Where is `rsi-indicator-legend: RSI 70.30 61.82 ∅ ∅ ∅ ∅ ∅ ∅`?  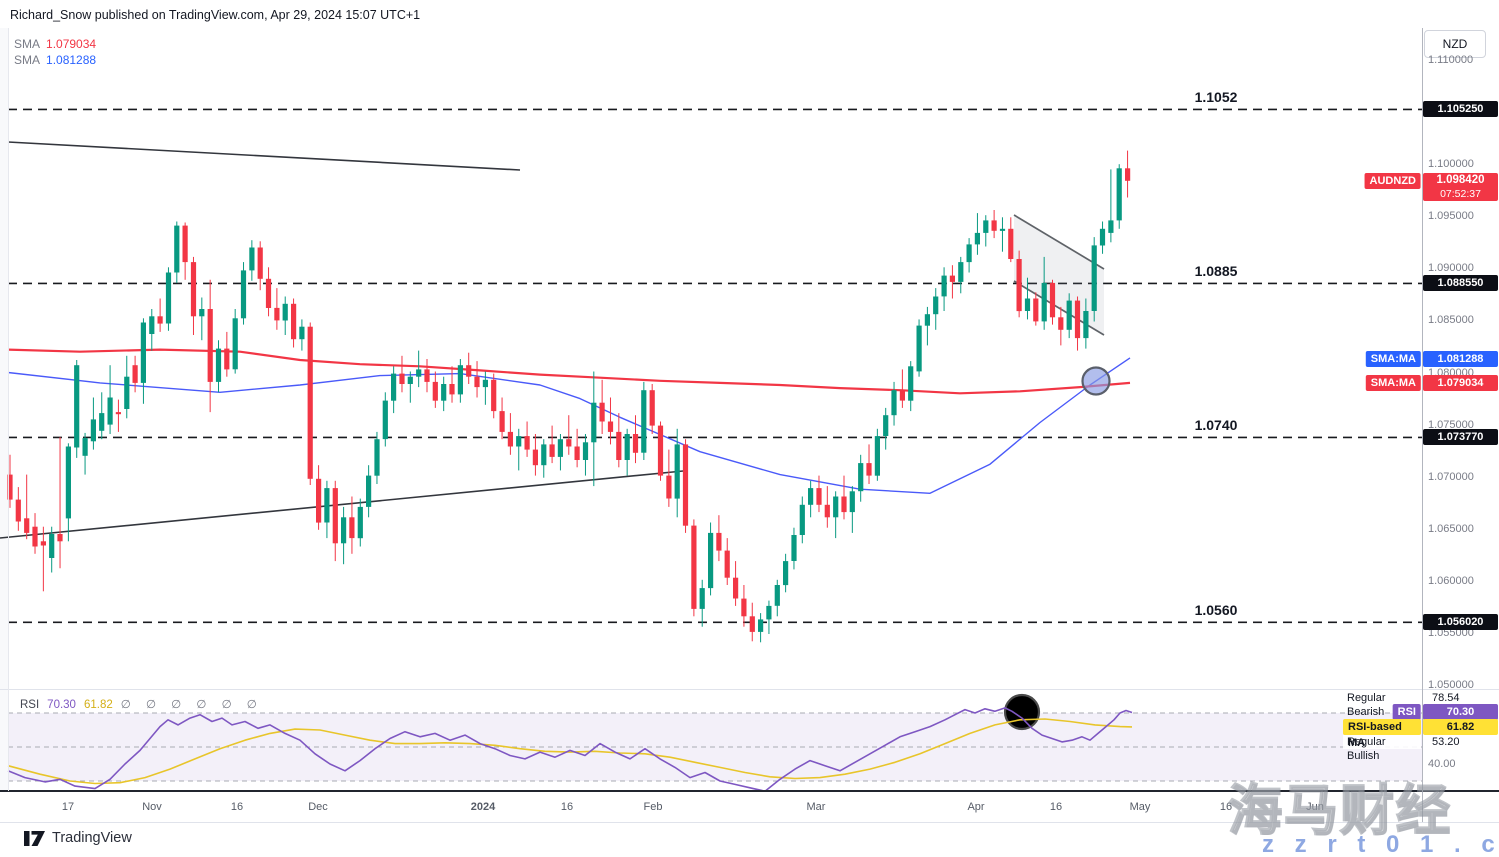
rsi-indicator-legend: RSI 70.30 61.82 ∅ ∅ ∅ ∅ ∅ ∅ is located at coordinates (145, 704).